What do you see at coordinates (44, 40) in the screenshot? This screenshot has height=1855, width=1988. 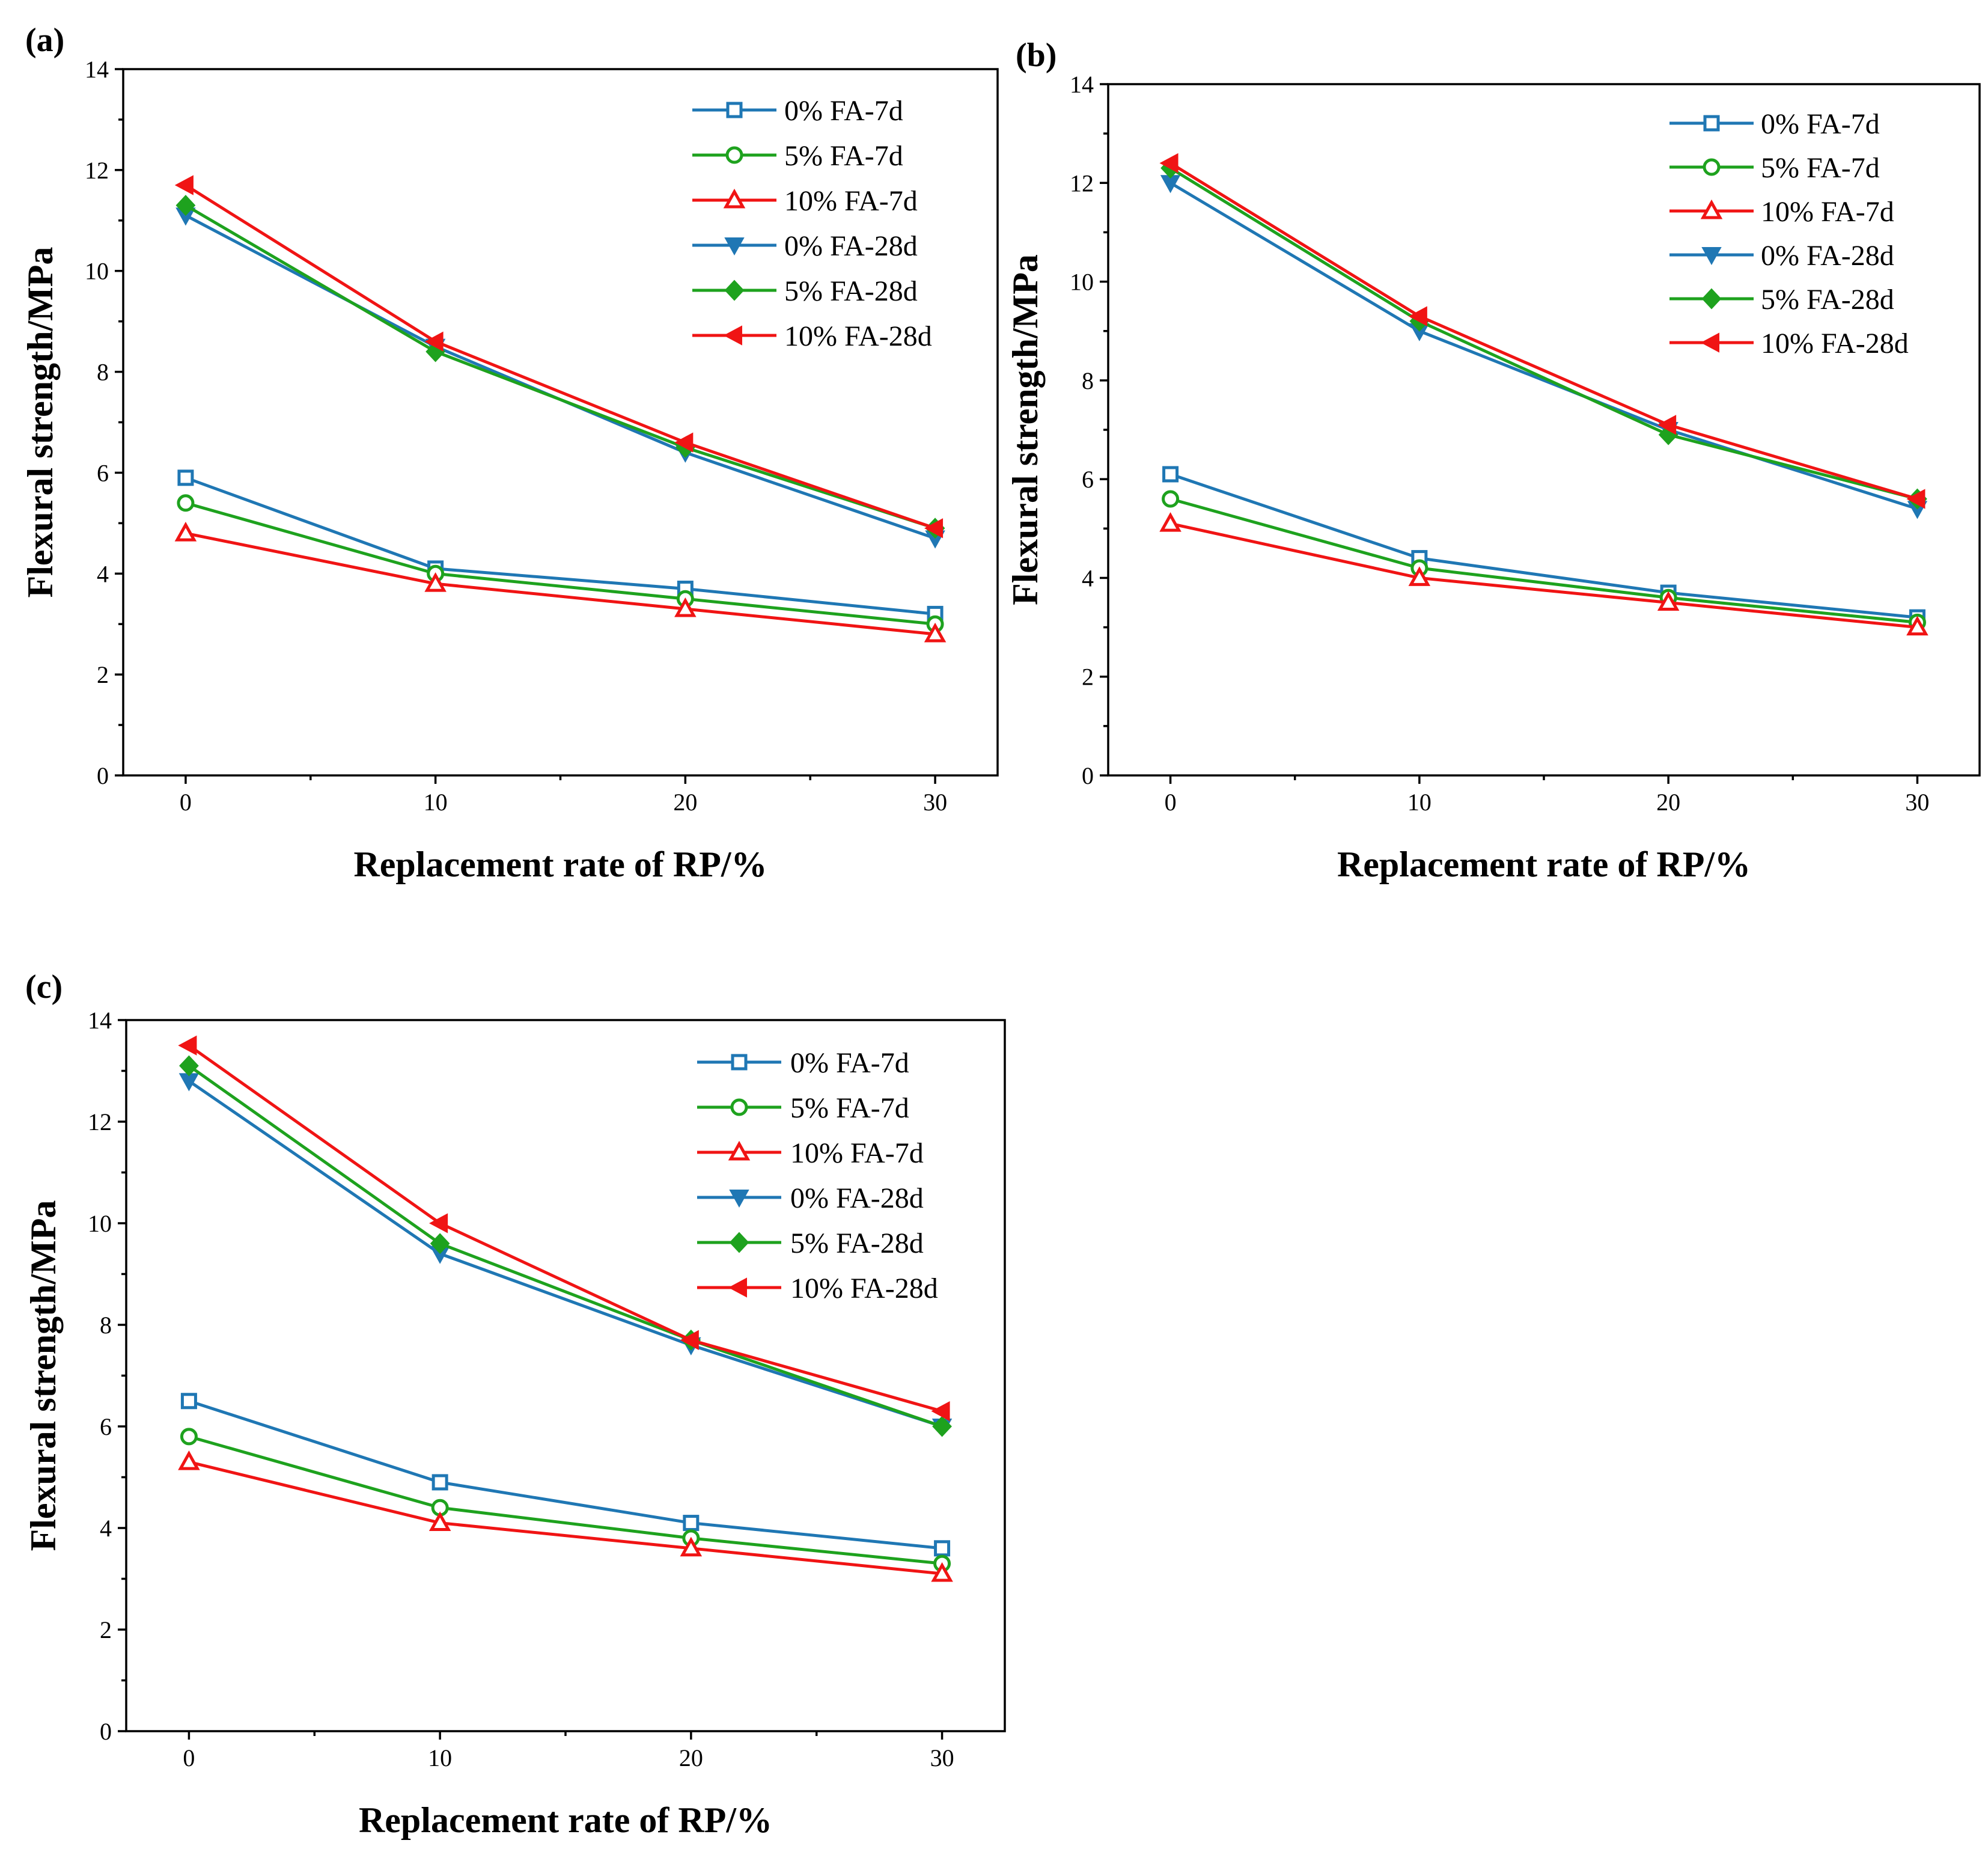 I see `panel-label: (a)` at bounding box center [44, 40].